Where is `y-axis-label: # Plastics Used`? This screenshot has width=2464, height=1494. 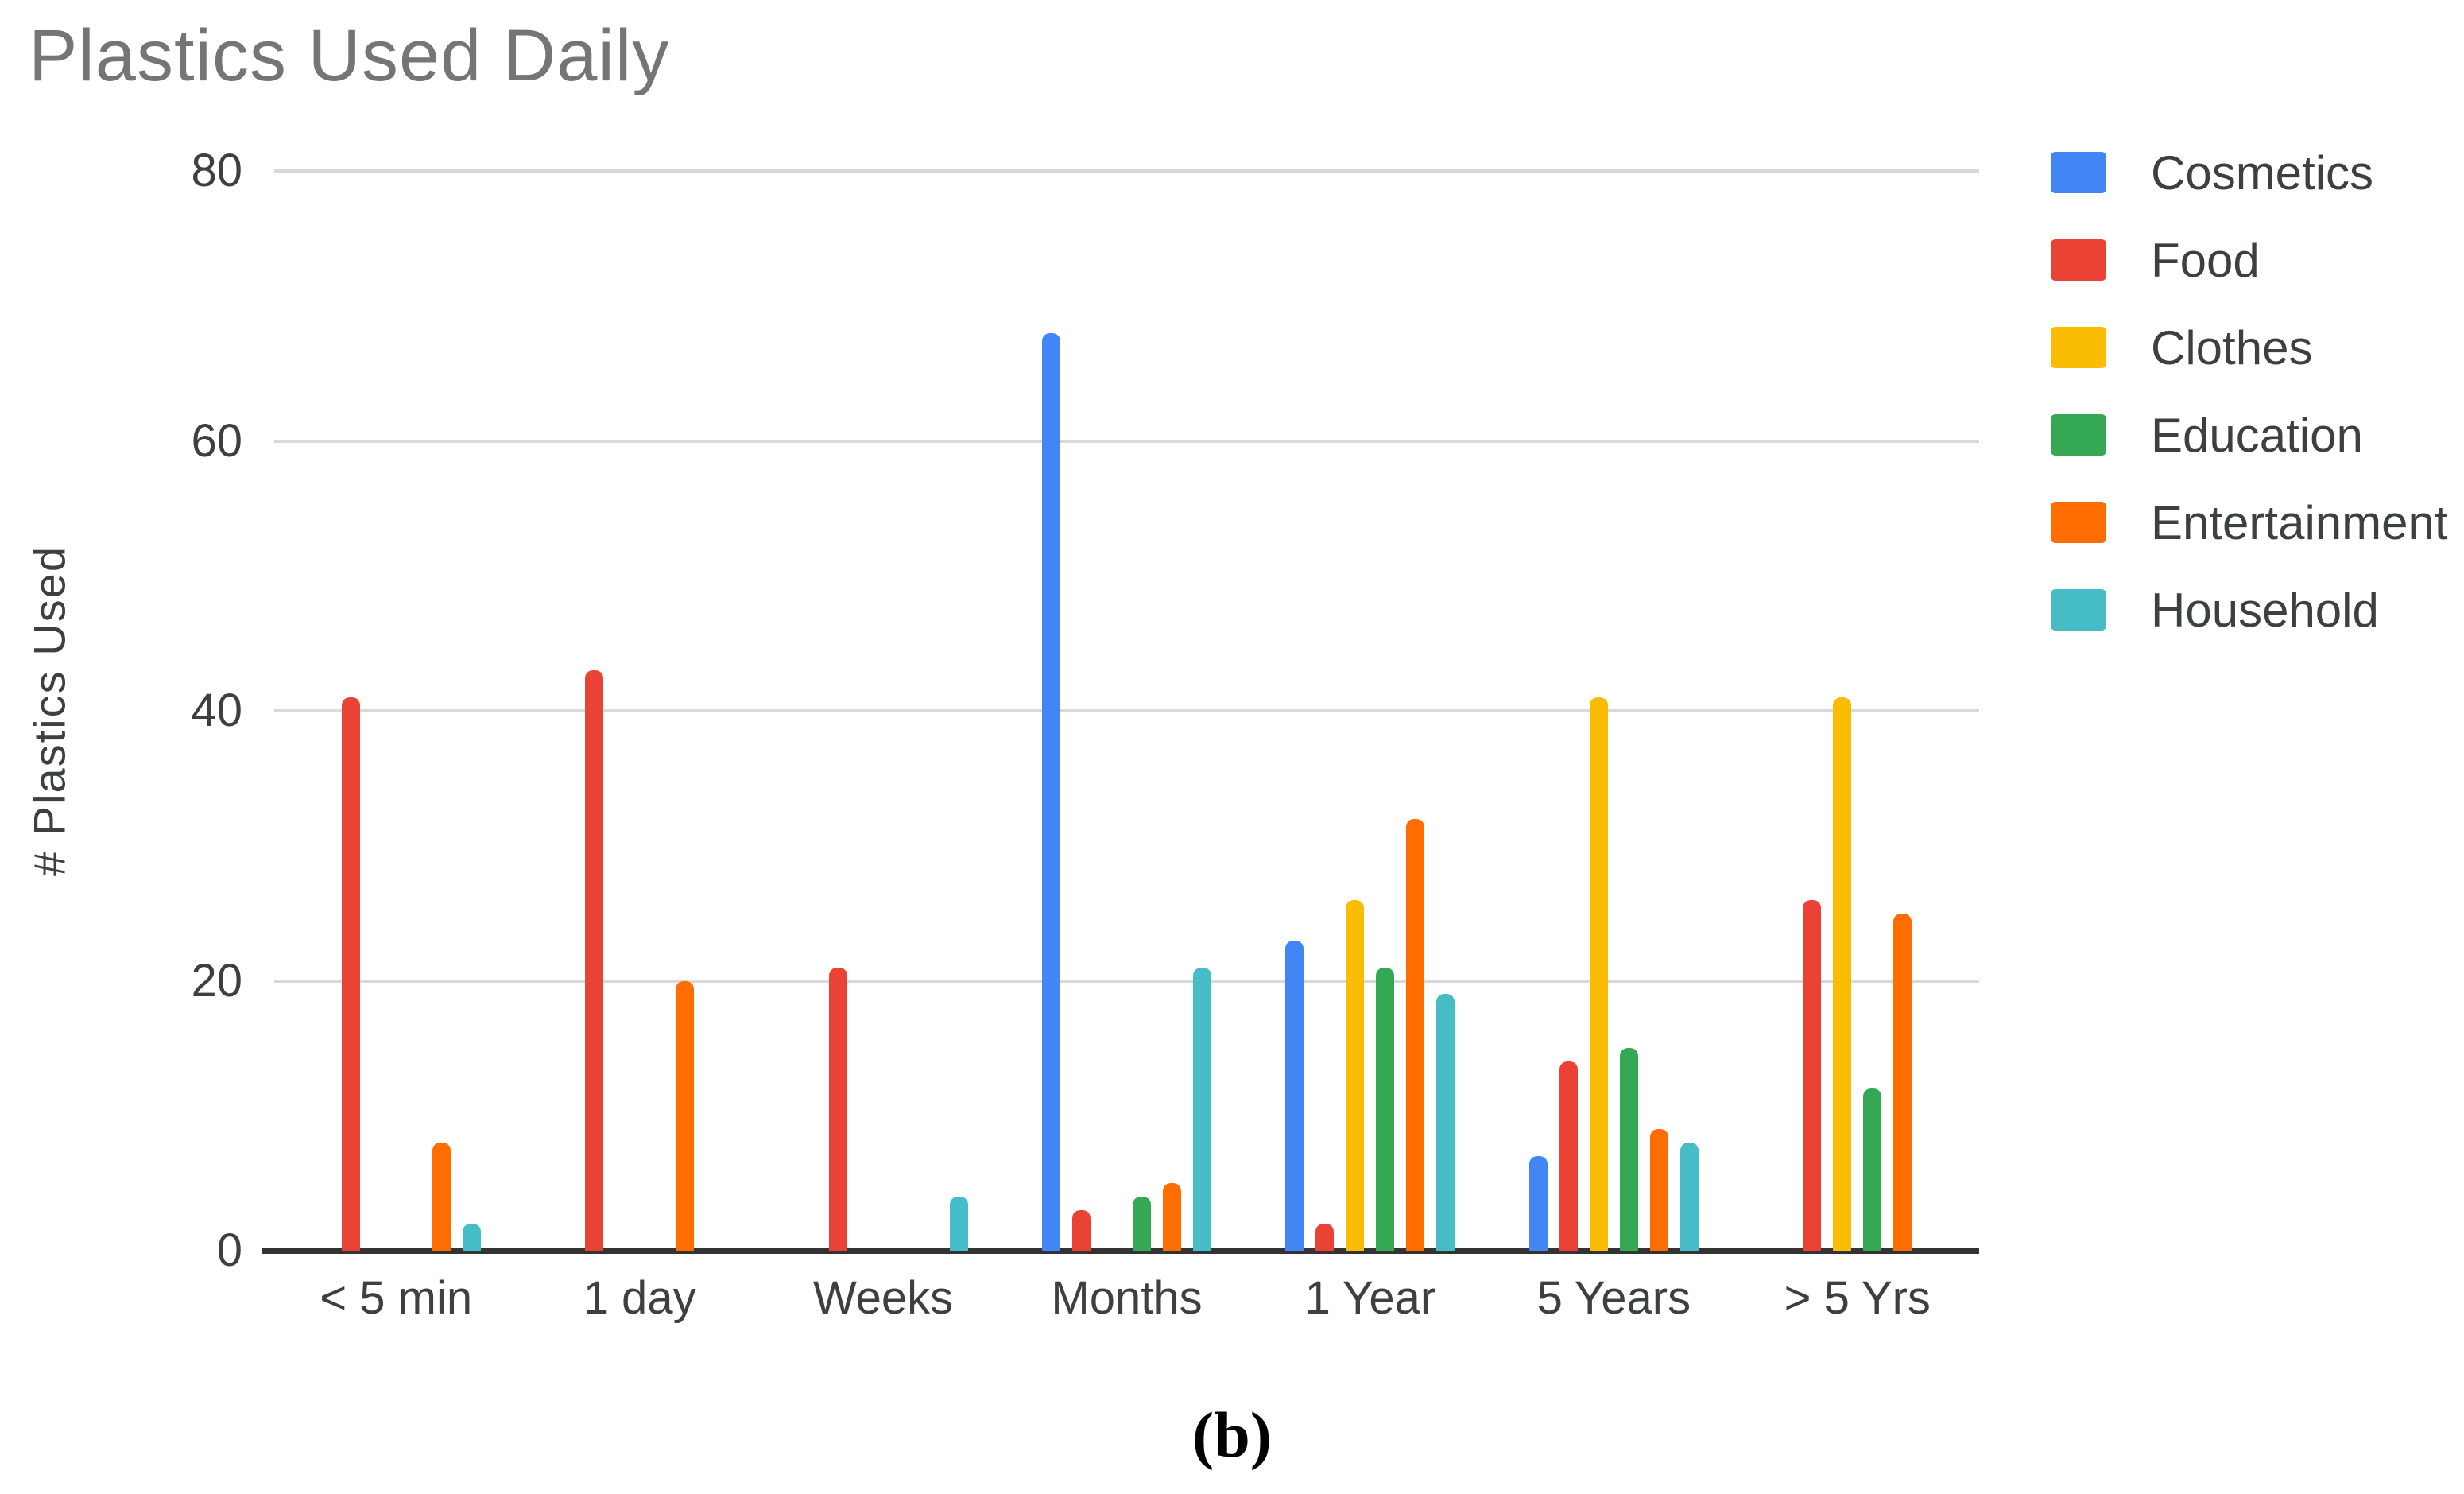 y-axis-label: # Plastics Used is located at coordinates (49, 711).